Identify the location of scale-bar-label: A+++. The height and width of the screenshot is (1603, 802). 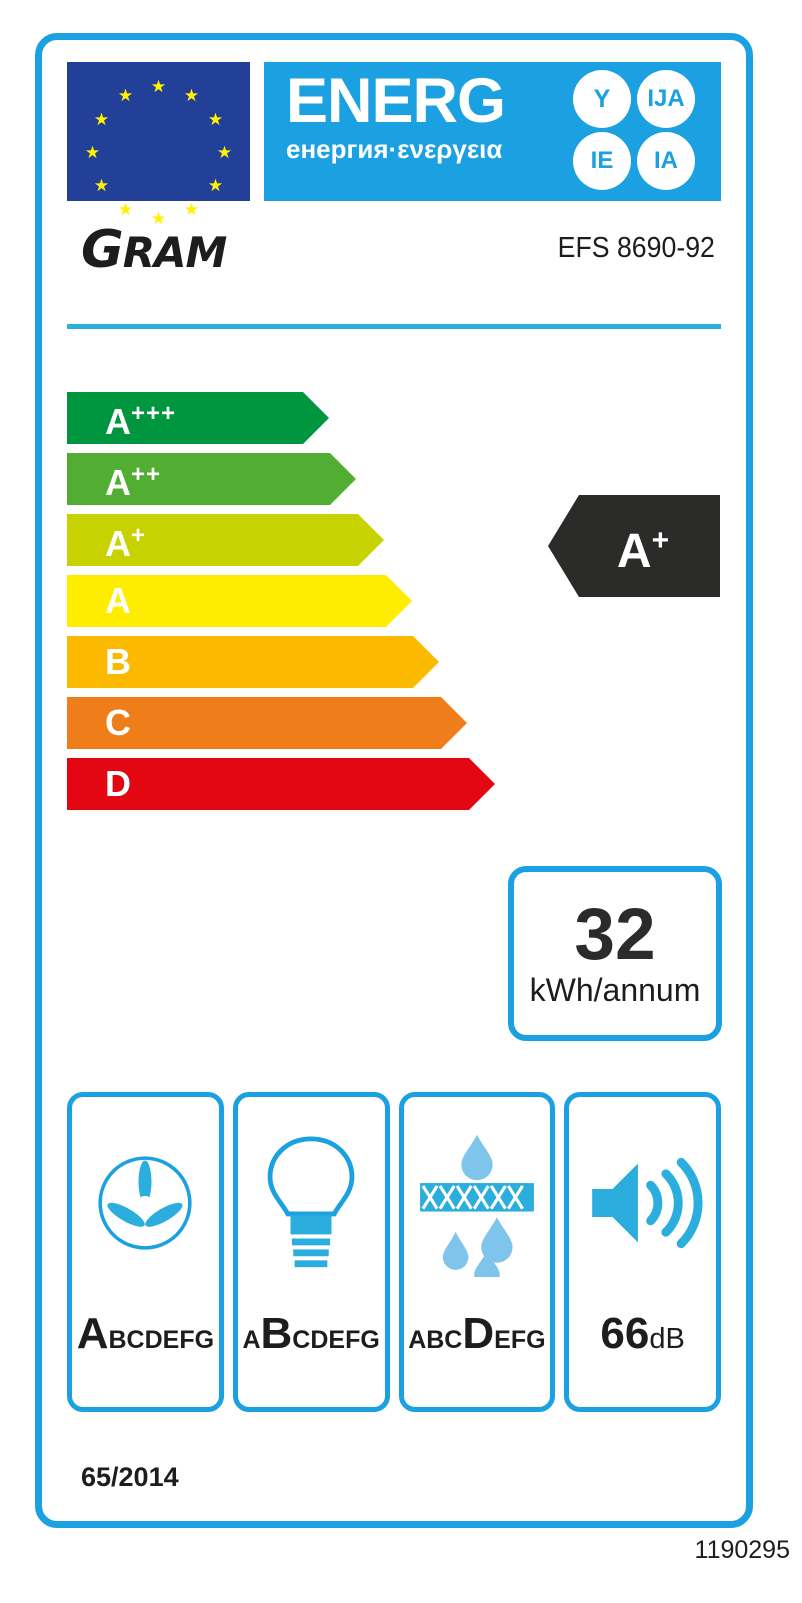
(141, 421).